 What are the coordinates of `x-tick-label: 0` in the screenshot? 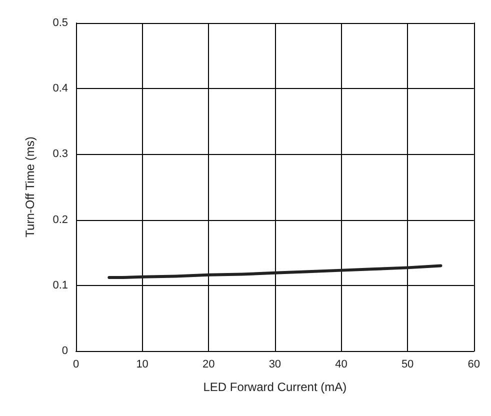 It's located at (76, 364).